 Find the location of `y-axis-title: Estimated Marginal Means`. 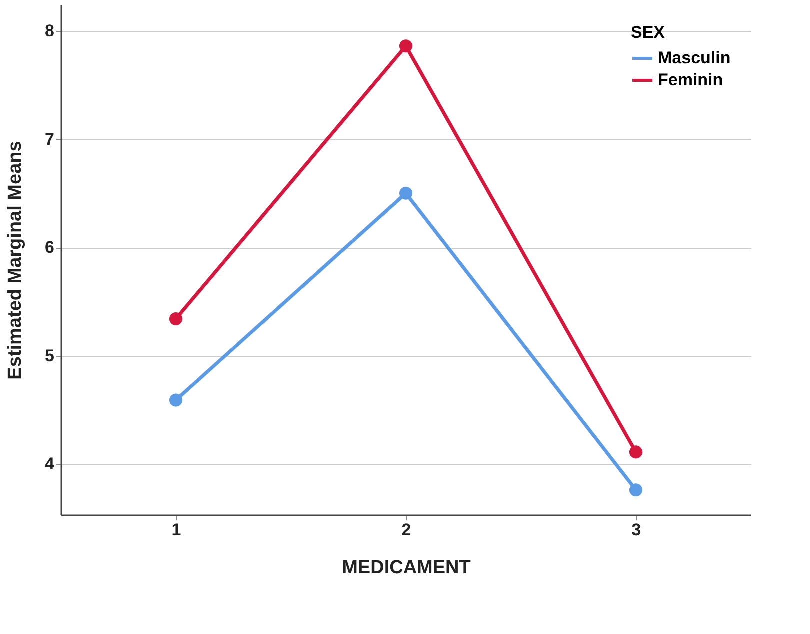

y-axis-title: Estimated Marginal Means is located at coordinates (15, 260).